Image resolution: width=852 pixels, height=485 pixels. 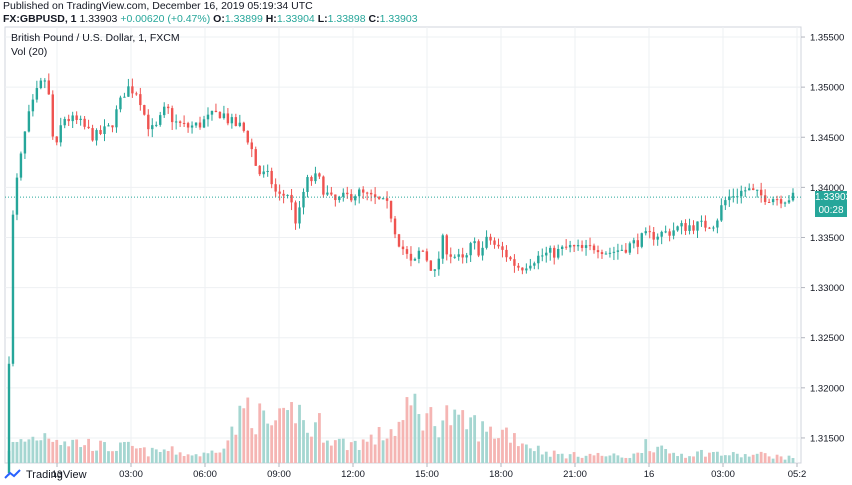 What do you see at coordinates (98, 19) in the screenshot?
I see `last-price: 1.33903` at bounding box center [98, 19].